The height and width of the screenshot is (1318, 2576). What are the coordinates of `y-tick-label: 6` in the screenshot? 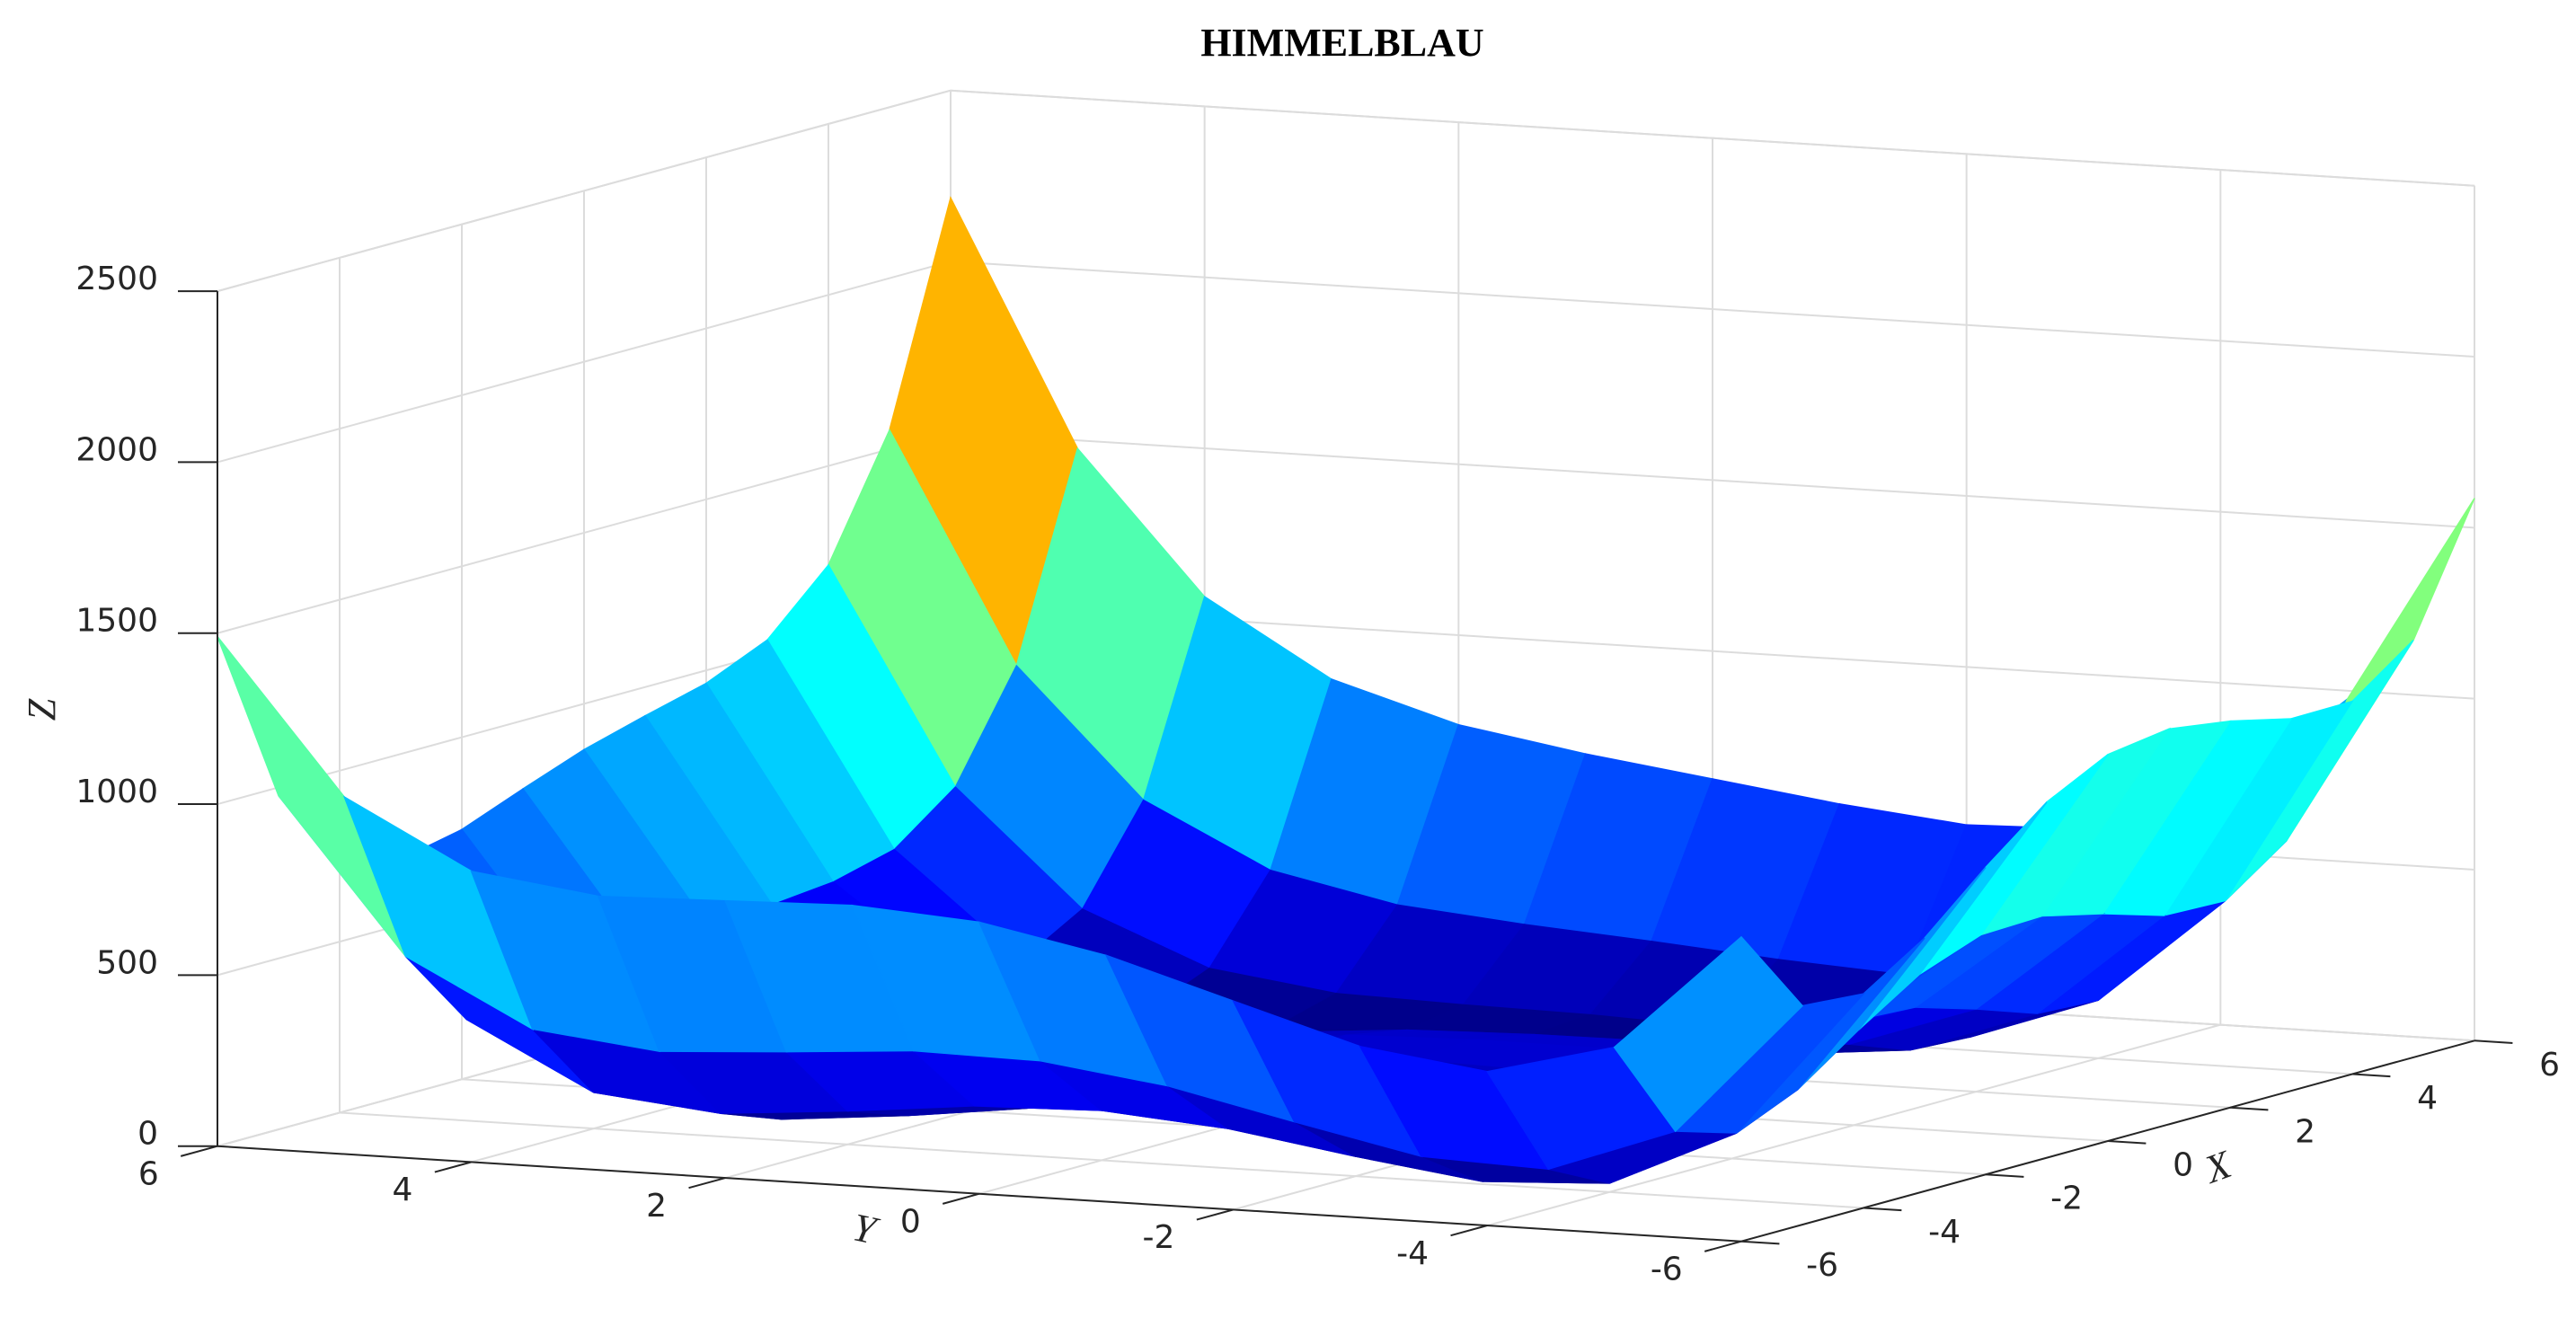 It's located at (149, 1174).